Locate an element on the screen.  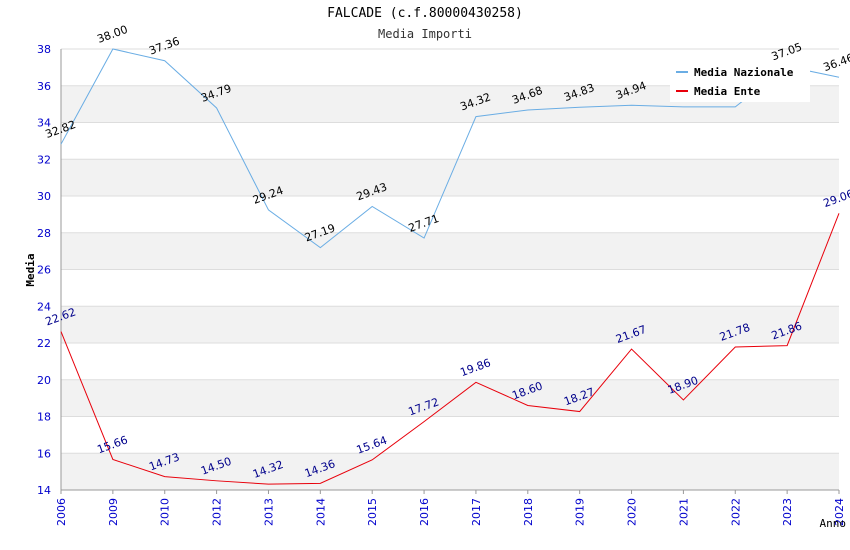
x-tick-label: 2006 is located at coordinates (61, 512).